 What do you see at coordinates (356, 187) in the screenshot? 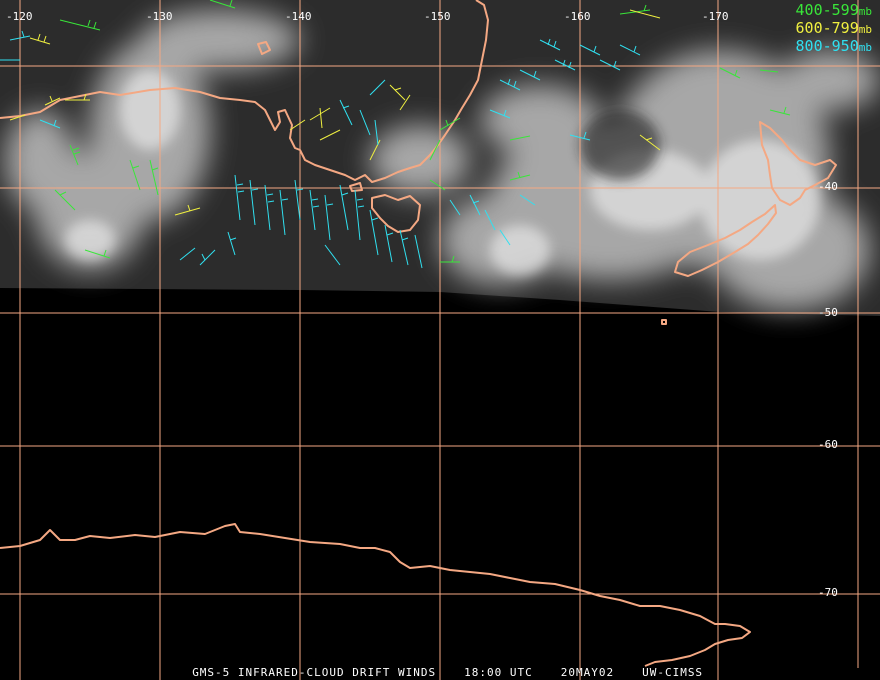
I see `kangaroo-island` at bounding box center [356, 187].